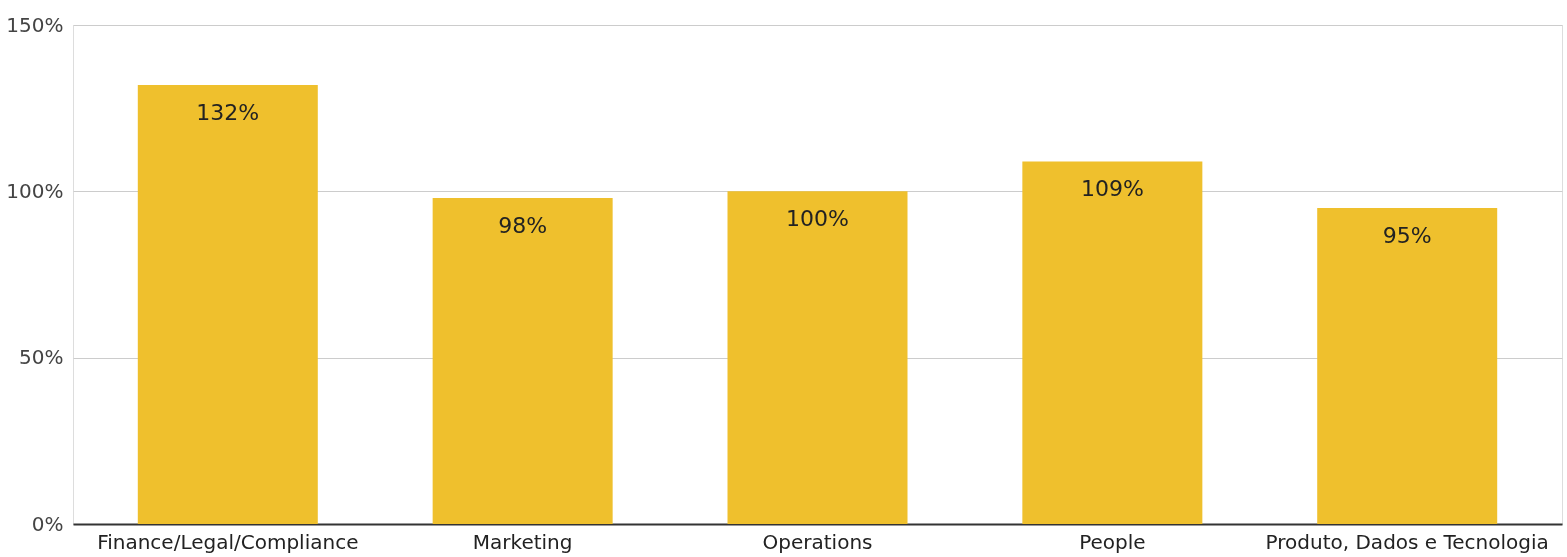  I want to click on data-label: 109%, so click(1112, 189).